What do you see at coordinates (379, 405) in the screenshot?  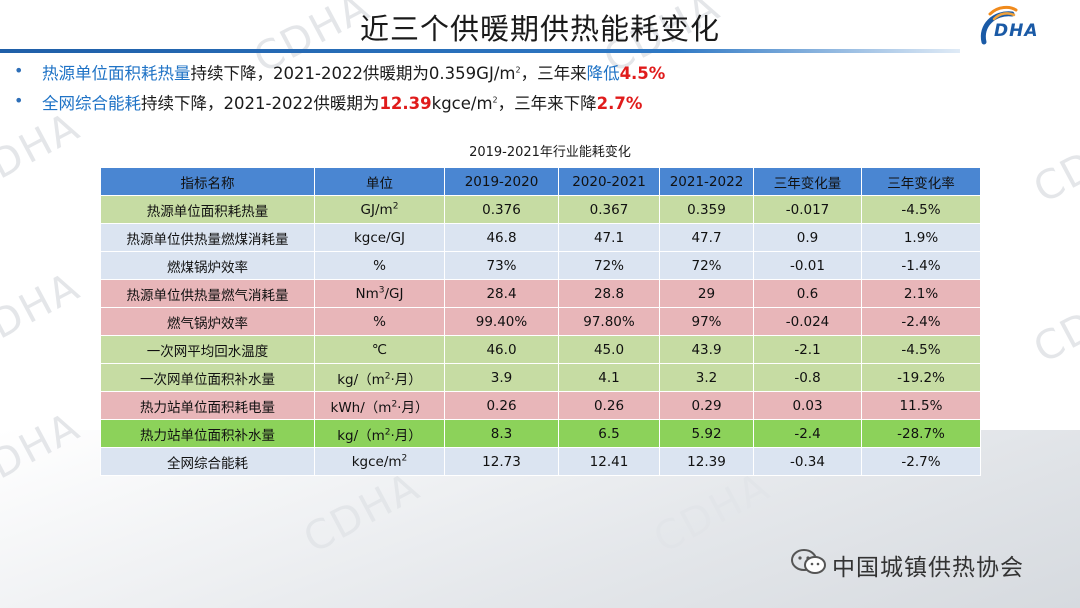 I see `unit-cell: kWh/（m2·月）` at bounding box center [379, 405].